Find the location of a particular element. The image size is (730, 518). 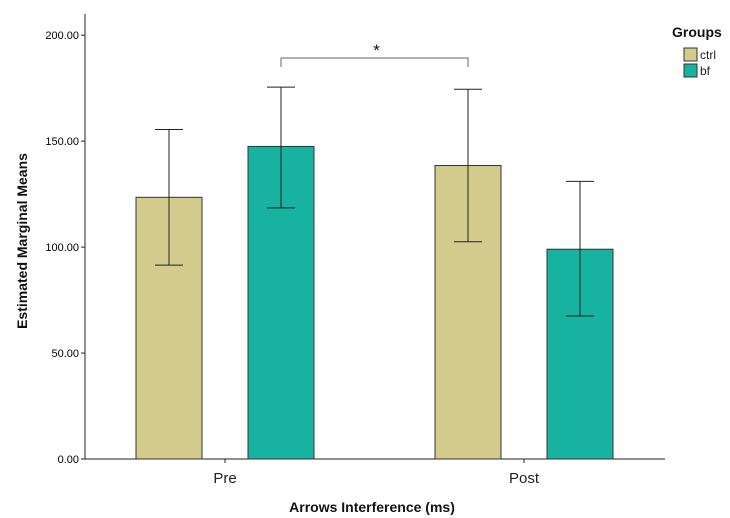

y-tick-label: 200.00 is located at coordinates (62, 36).